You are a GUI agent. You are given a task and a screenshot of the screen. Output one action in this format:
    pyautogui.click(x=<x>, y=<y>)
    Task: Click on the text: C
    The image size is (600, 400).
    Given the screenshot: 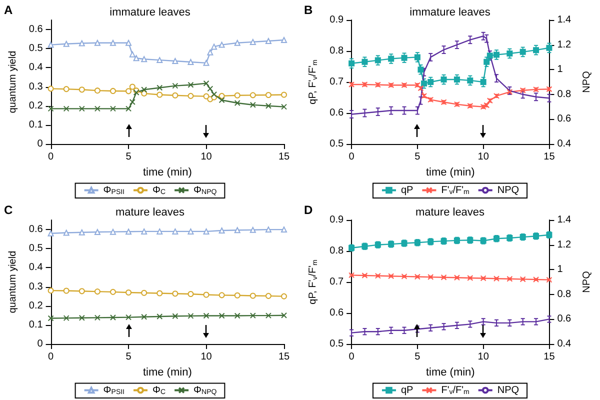 What is the action you would take?
    pyautogui.click(x=8, y=210)
    